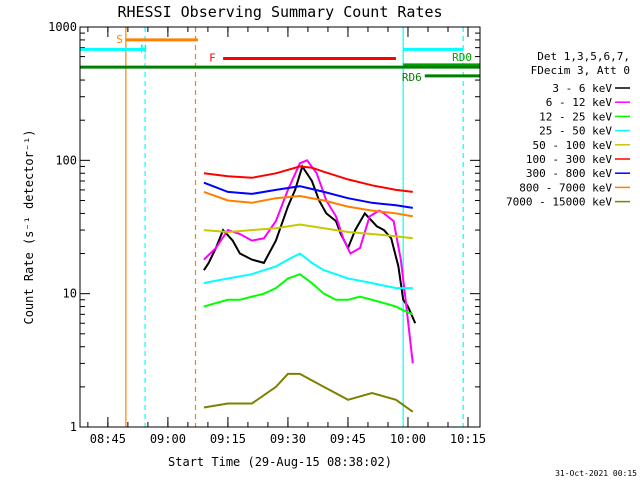  What do you see at coordinates (412, 77) in the screenshot?
I see `state-bar-label: RD6` at bounding box center [412, 77].